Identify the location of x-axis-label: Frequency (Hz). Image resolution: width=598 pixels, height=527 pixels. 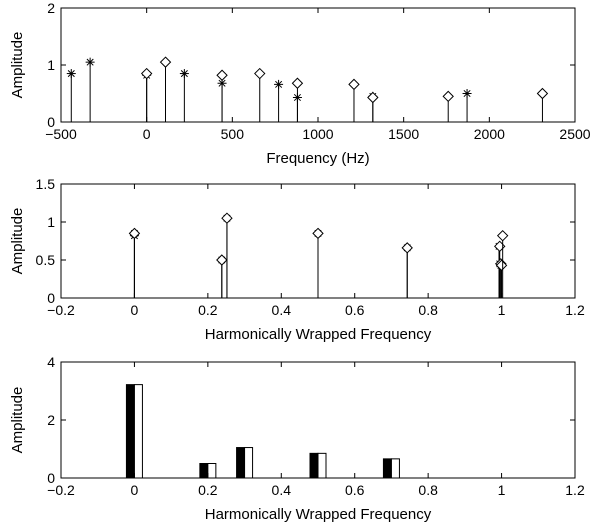
(317, 158).